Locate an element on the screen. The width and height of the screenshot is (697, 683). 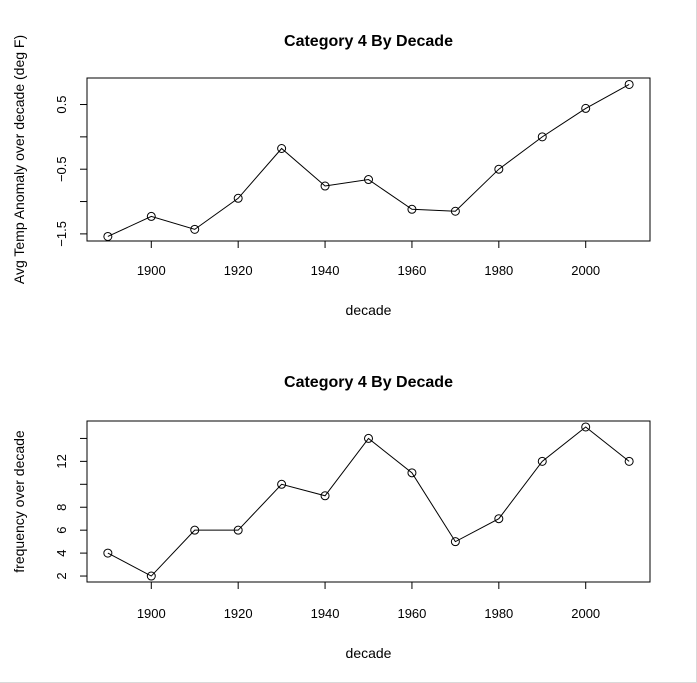
y-tick-label: 0.5 is located at coordinates (61, 104).